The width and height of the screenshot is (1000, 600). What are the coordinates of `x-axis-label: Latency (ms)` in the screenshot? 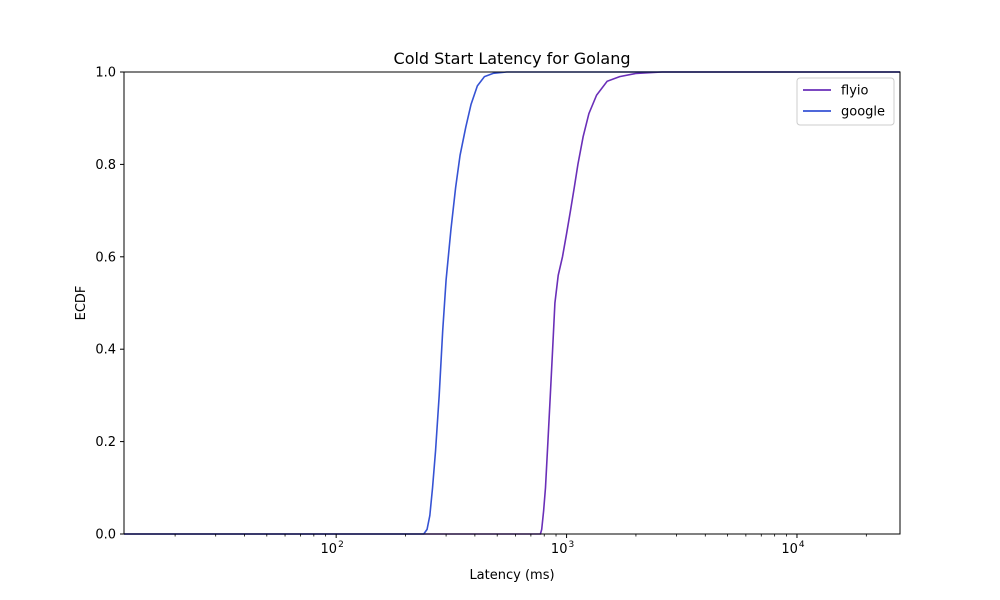 It's located at (511, 575).